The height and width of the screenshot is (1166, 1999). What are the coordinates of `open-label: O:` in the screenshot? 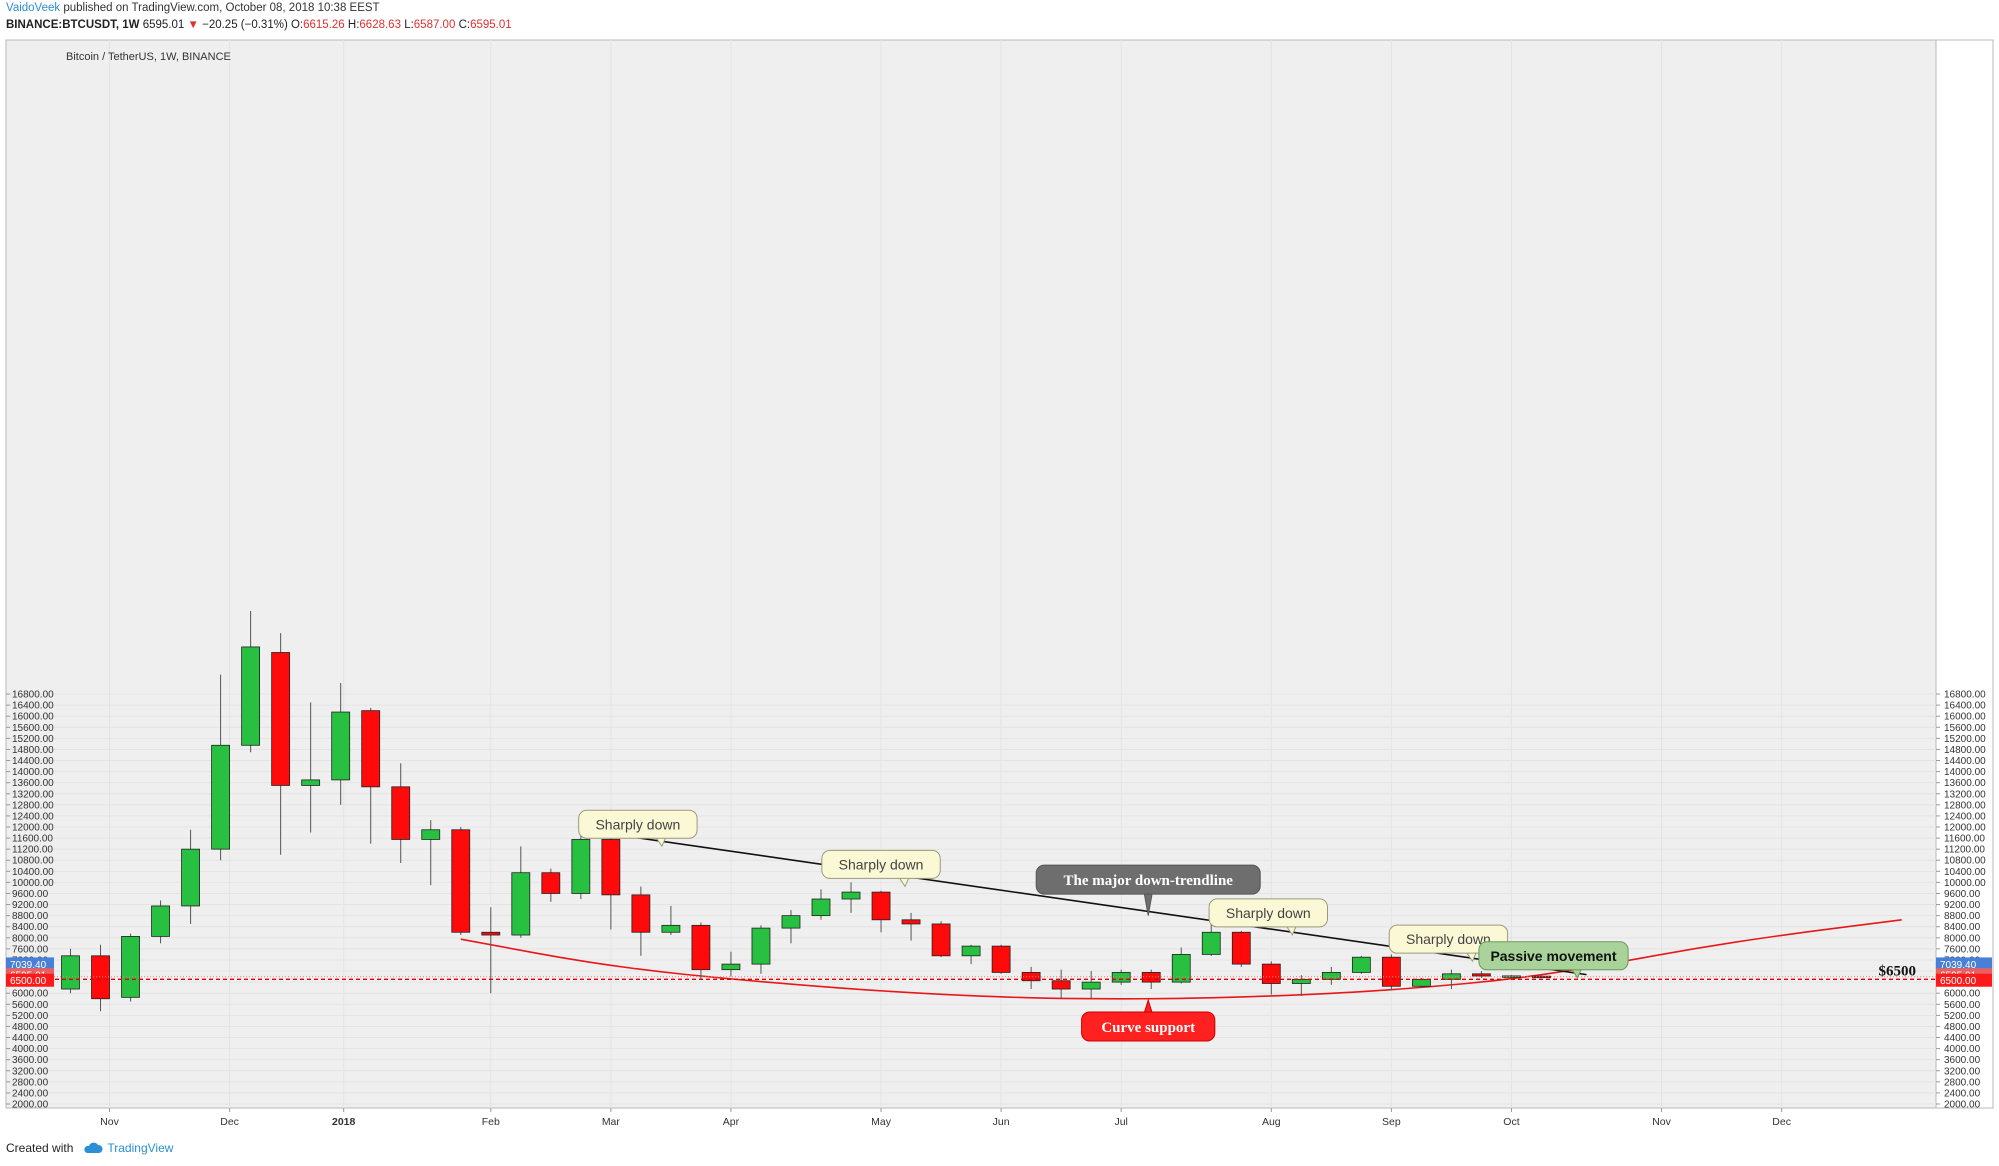 It's located at (297, 25).